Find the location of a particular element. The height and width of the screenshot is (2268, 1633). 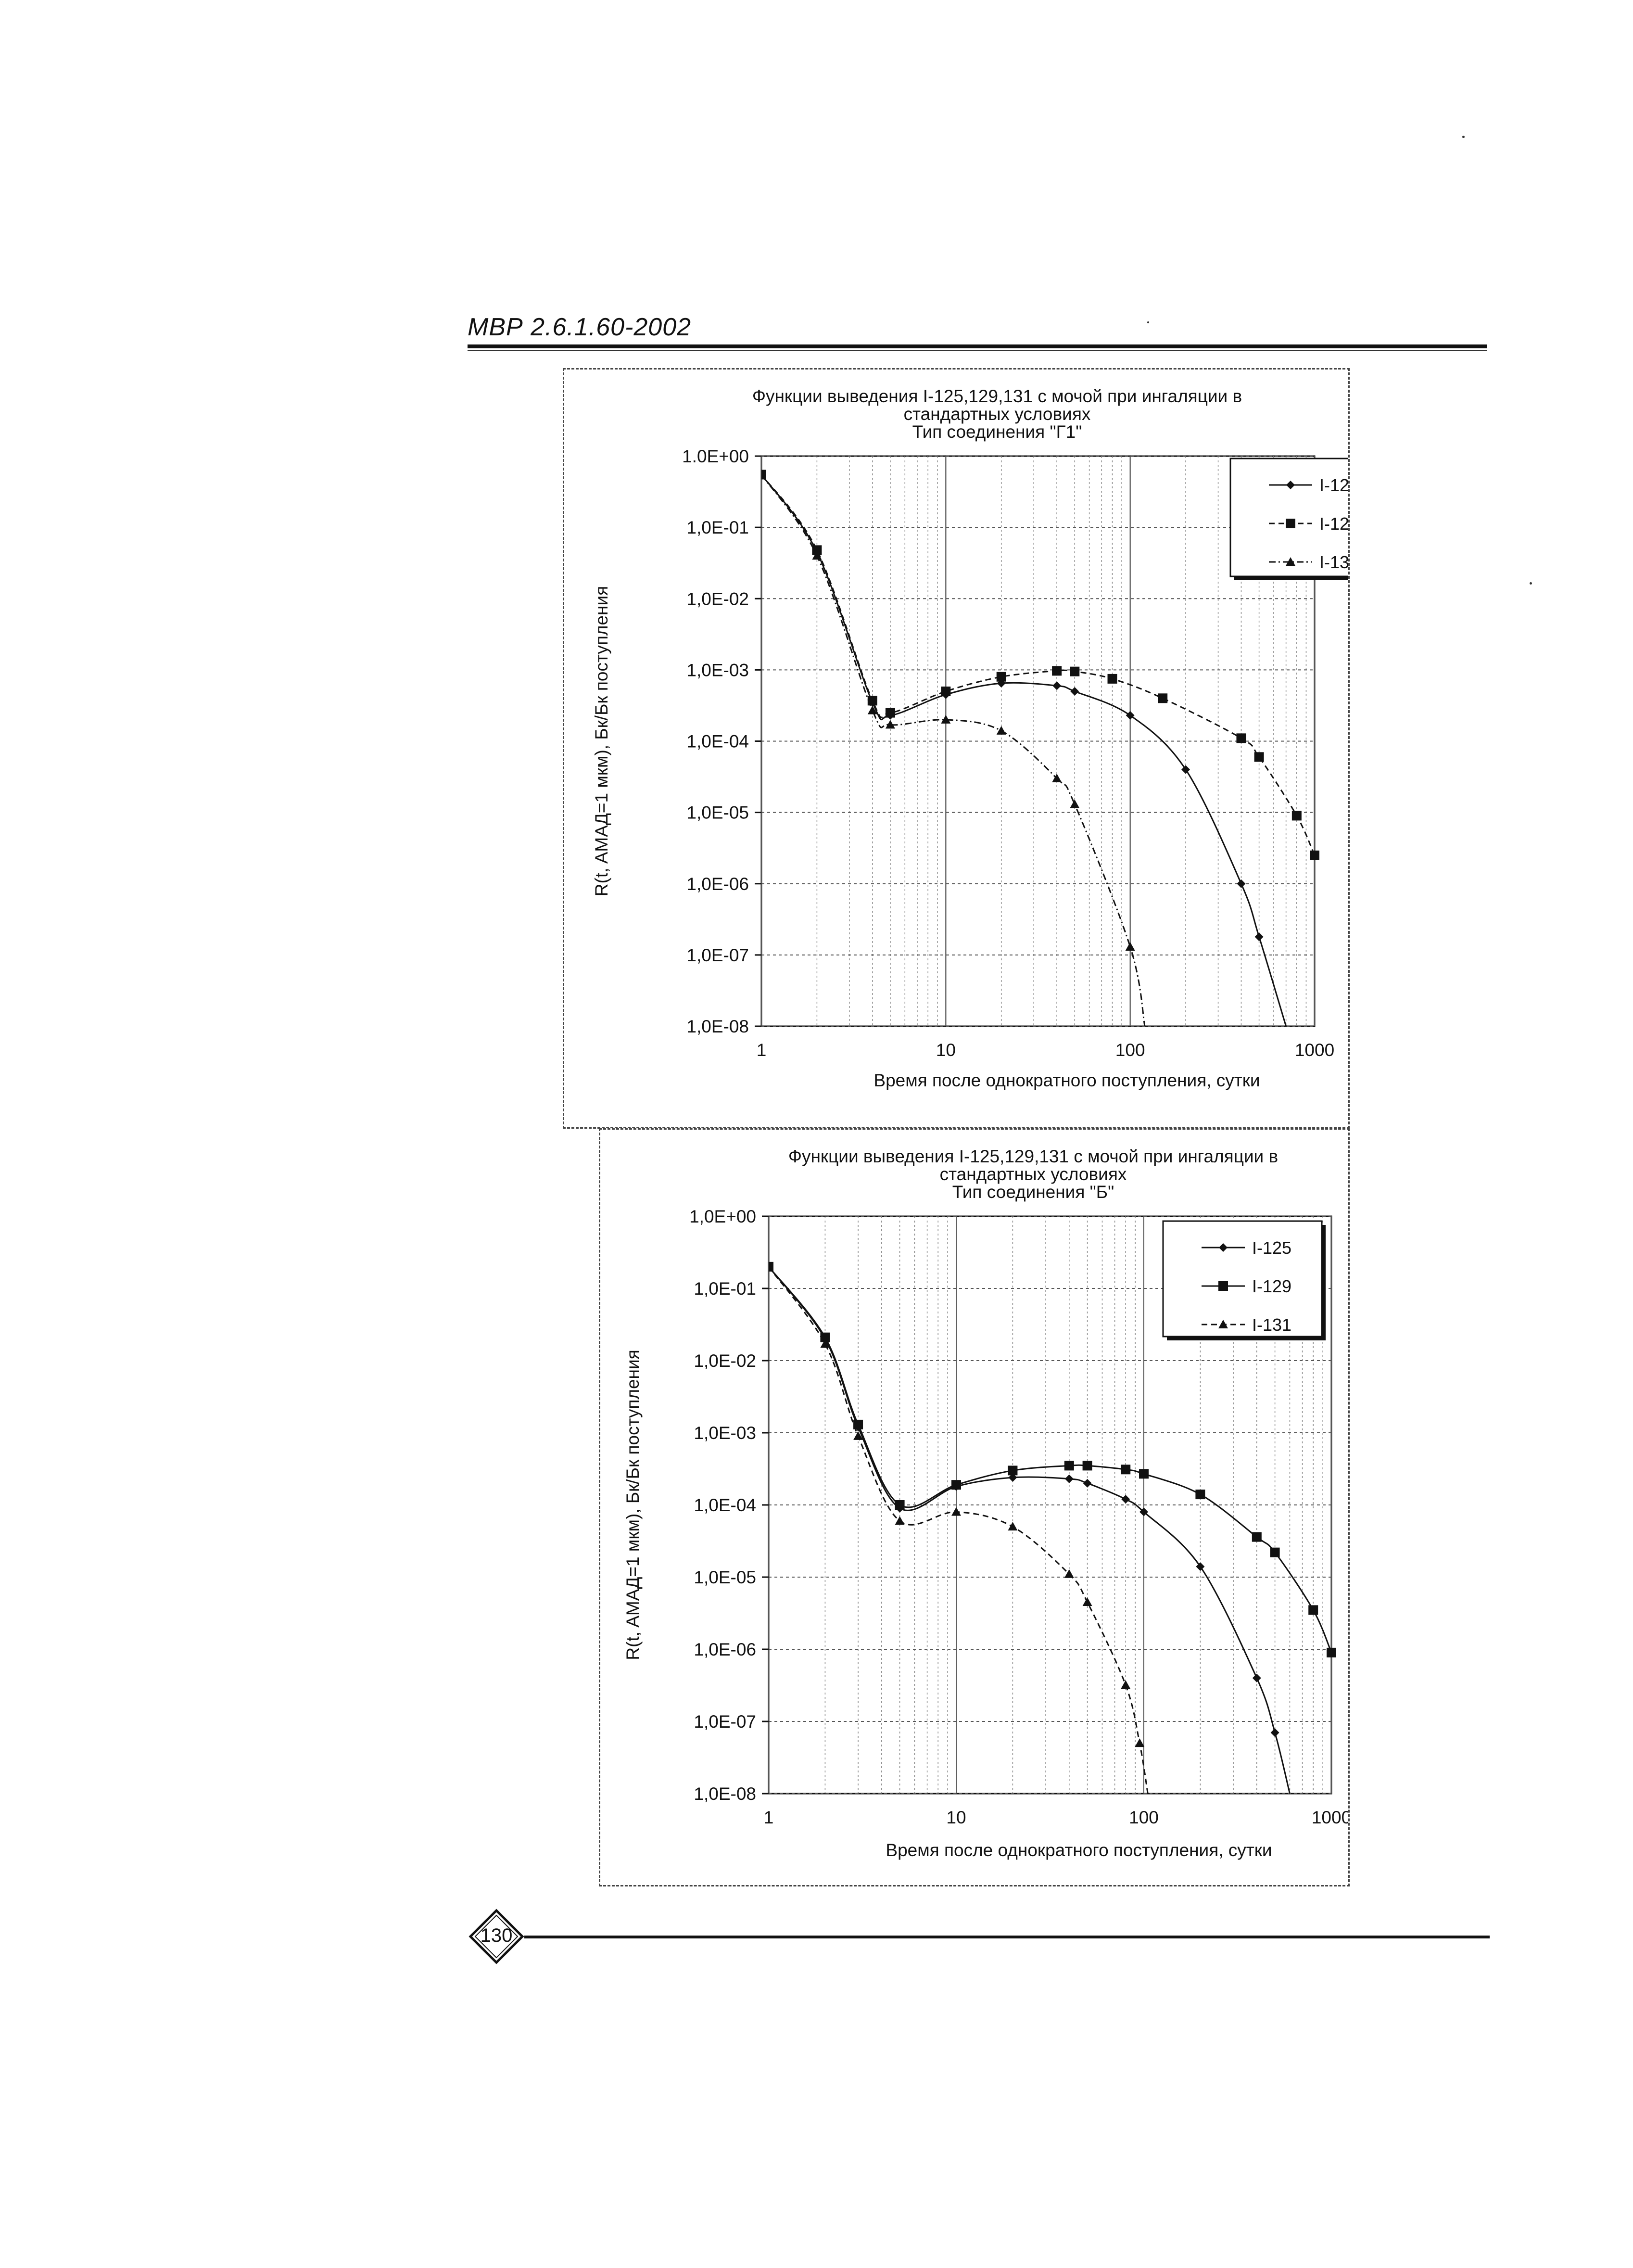

header-rule-thin is located at coordinates (977, 350).